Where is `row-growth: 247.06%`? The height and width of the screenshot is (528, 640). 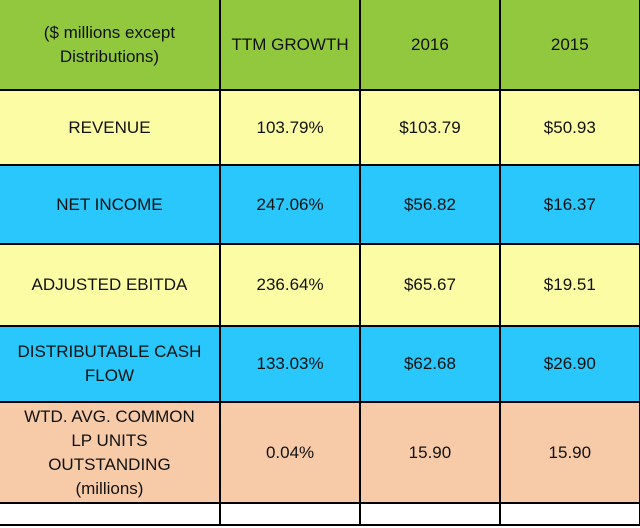 row-growth: 247.06% is located at coordinates (290, 204).